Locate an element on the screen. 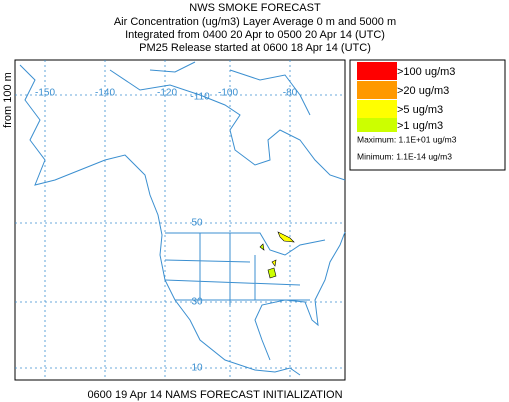 The image size is (509, 402). smoke-plumes is located at coordinates (277, 255).